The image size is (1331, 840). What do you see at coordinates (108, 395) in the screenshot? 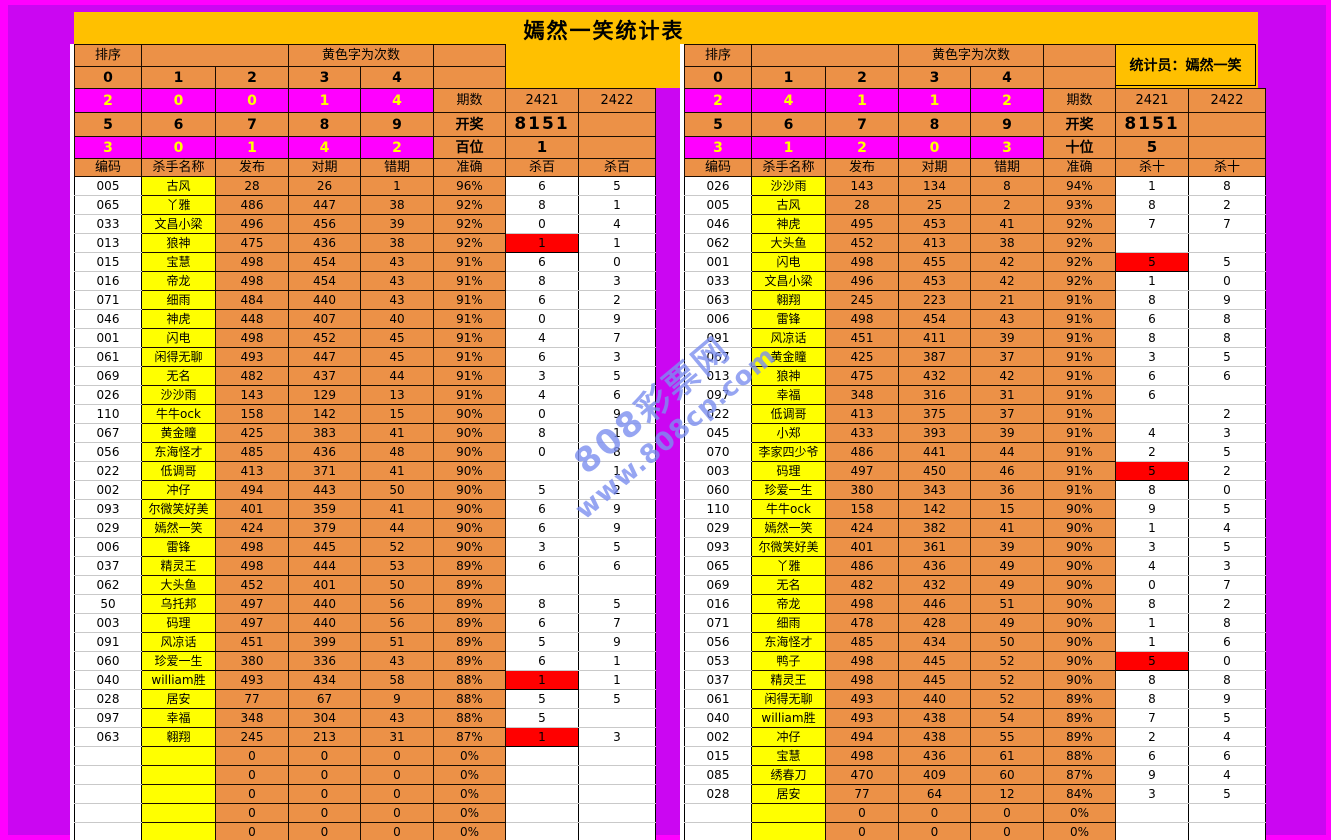
I see `code-cell: 026` at bounding box center [108, 395].